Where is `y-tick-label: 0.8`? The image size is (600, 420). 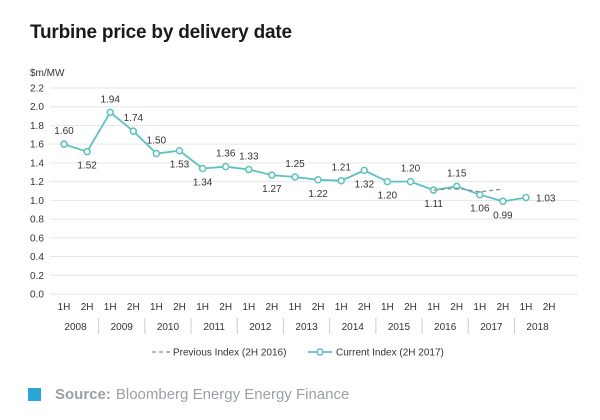
y-tick-label: 0.8 is located at coordinates (37, 220).